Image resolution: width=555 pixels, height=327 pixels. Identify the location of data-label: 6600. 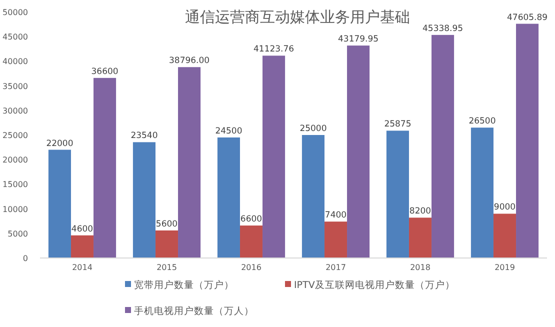
(251, 219).